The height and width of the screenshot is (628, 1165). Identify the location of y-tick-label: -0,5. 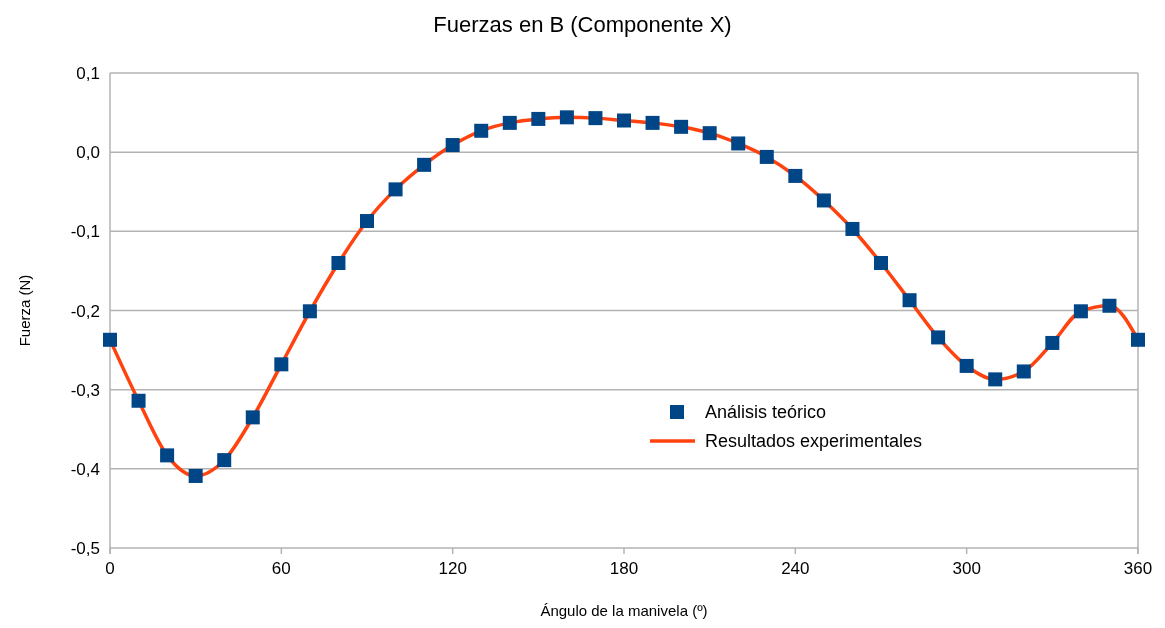
(85, 548).